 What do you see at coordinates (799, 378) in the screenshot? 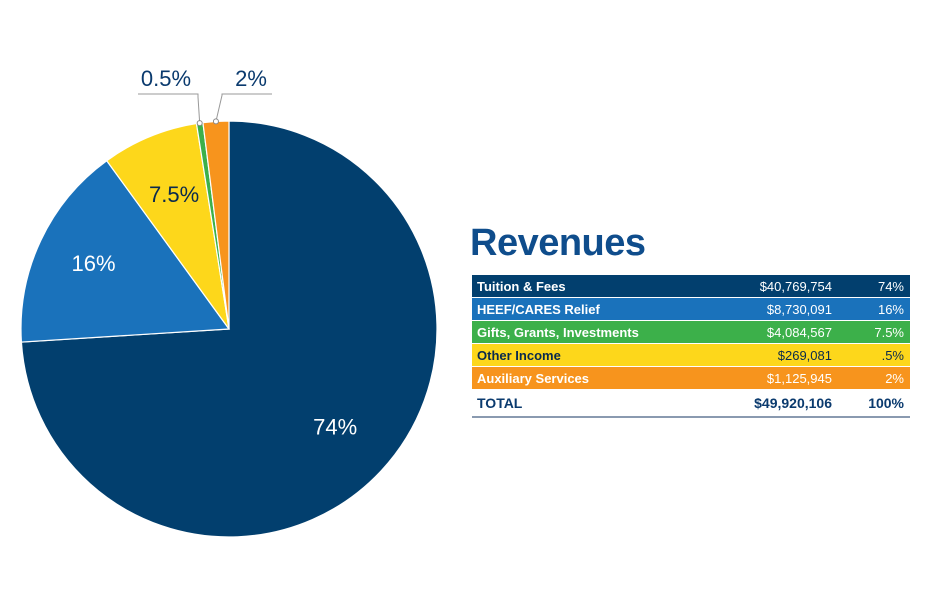
I see `row-amount: $1,125,945` at bounding box center [799, 378].